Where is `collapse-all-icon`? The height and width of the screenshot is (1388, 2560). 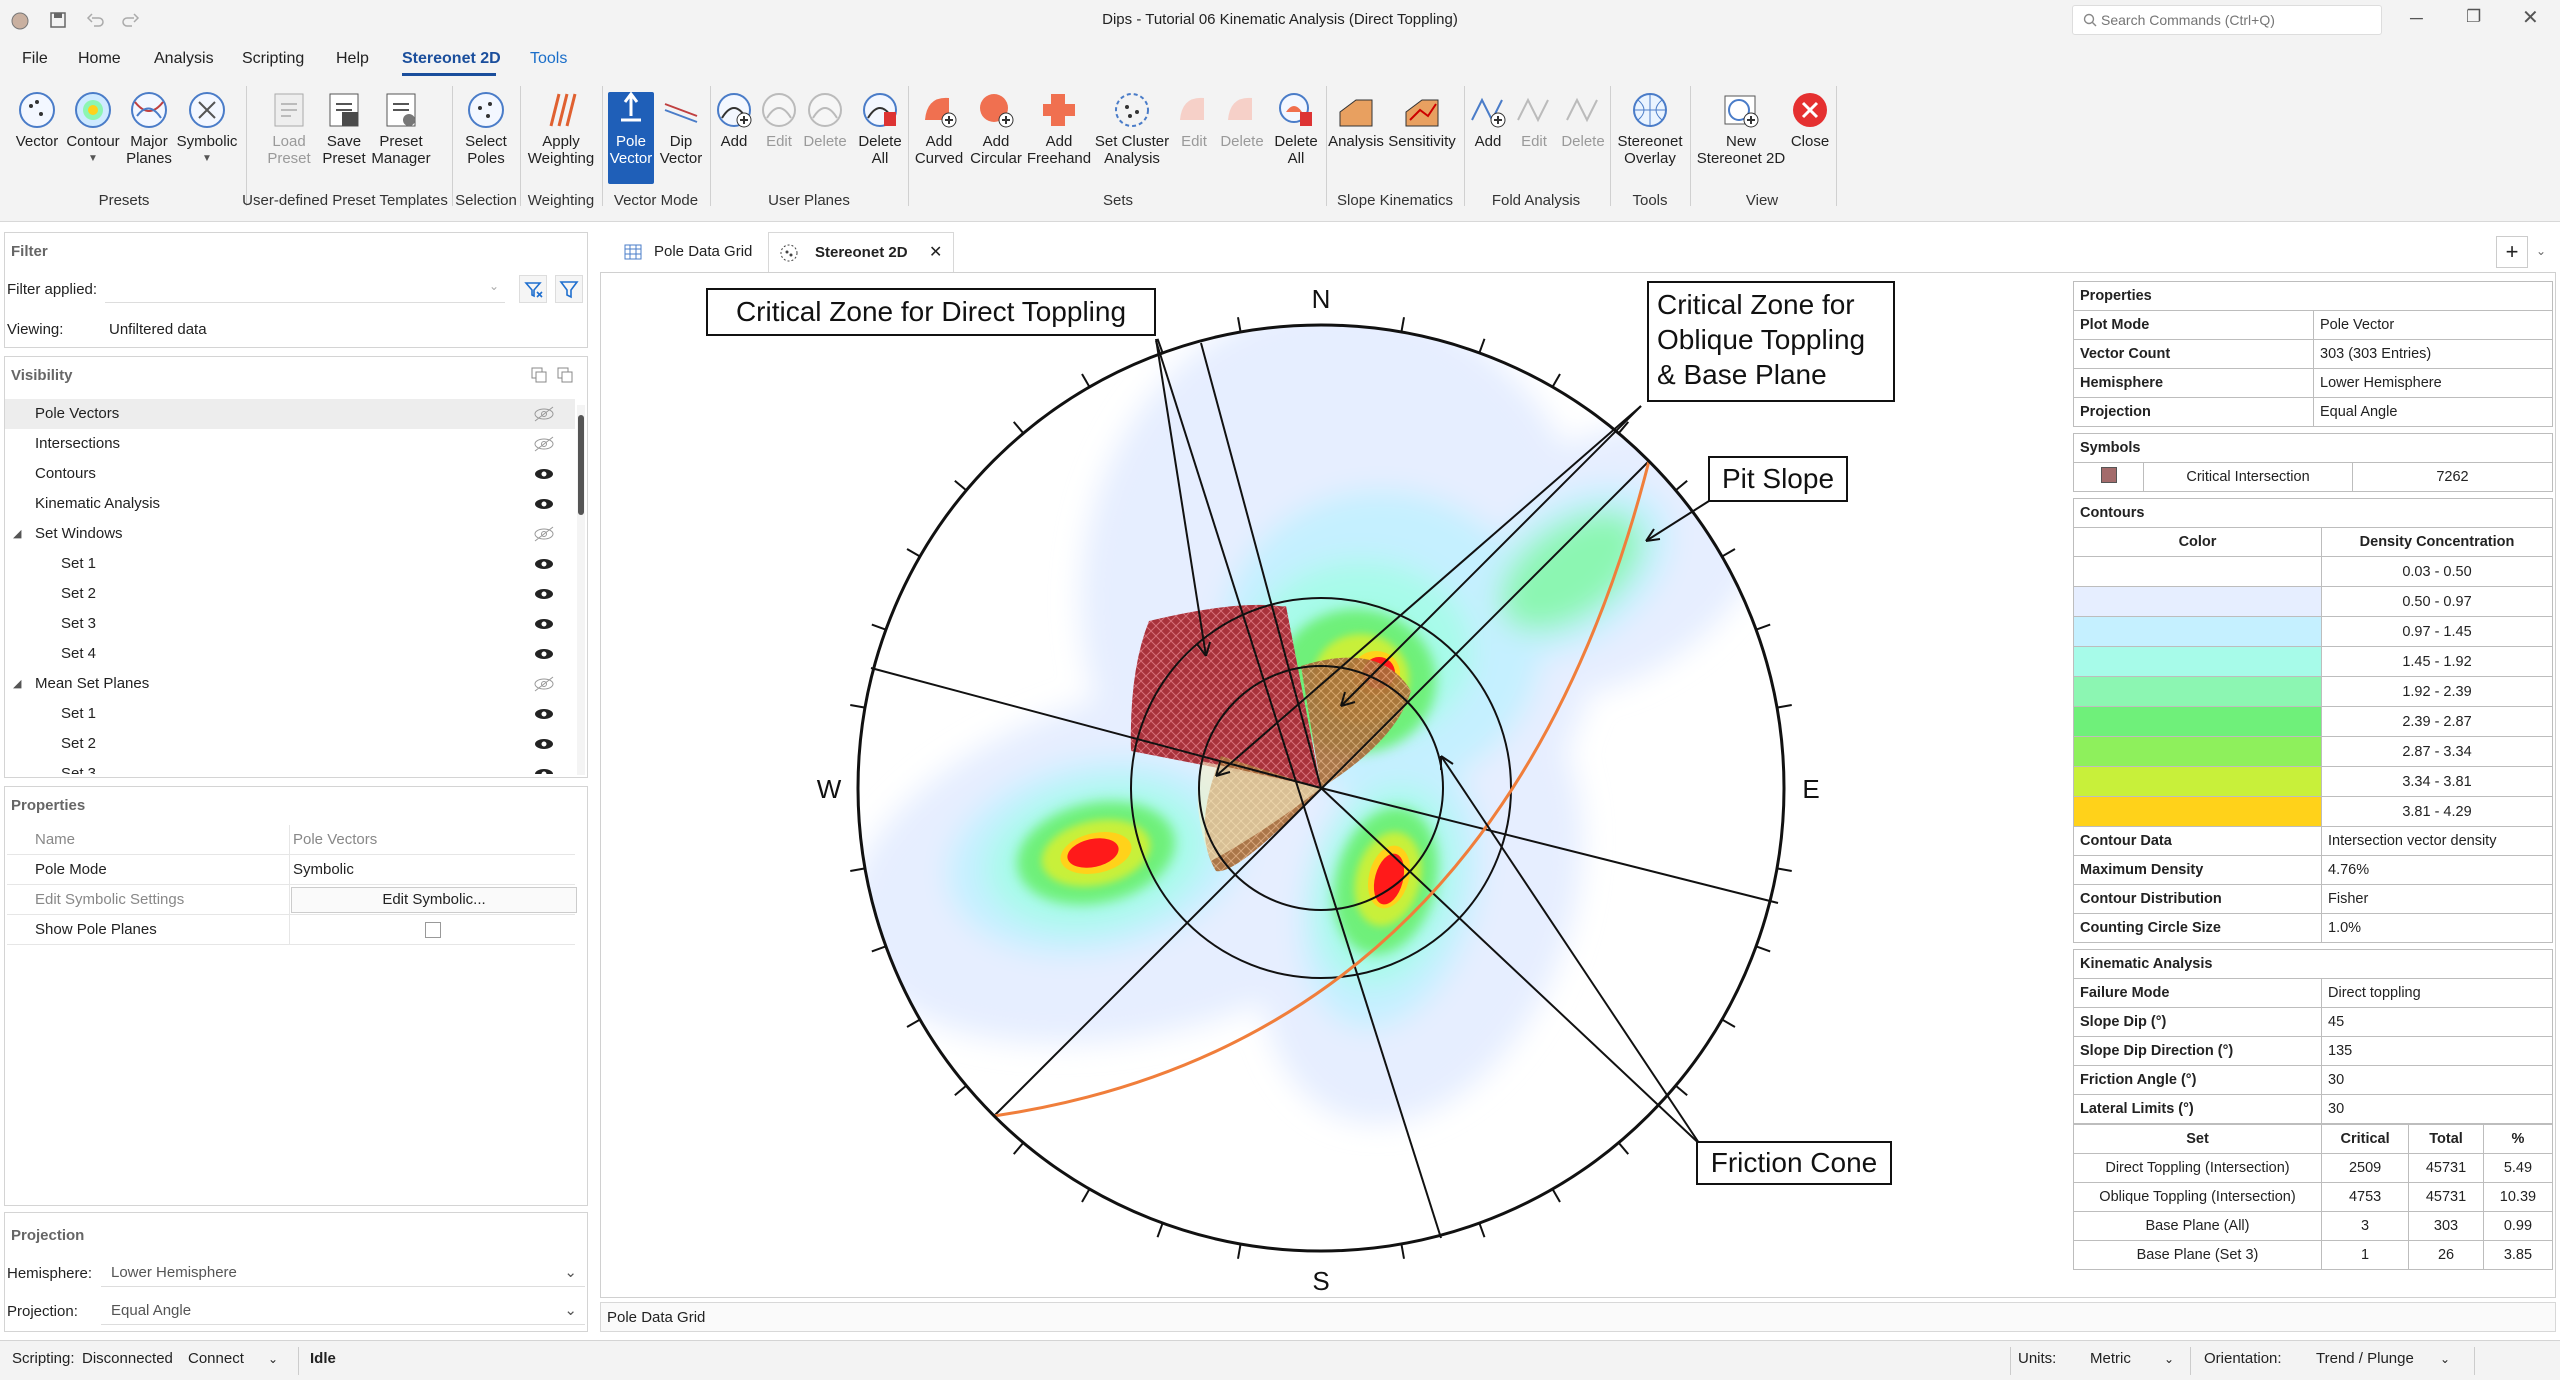 collapse-all-icon is located at coordinates (565, 375).